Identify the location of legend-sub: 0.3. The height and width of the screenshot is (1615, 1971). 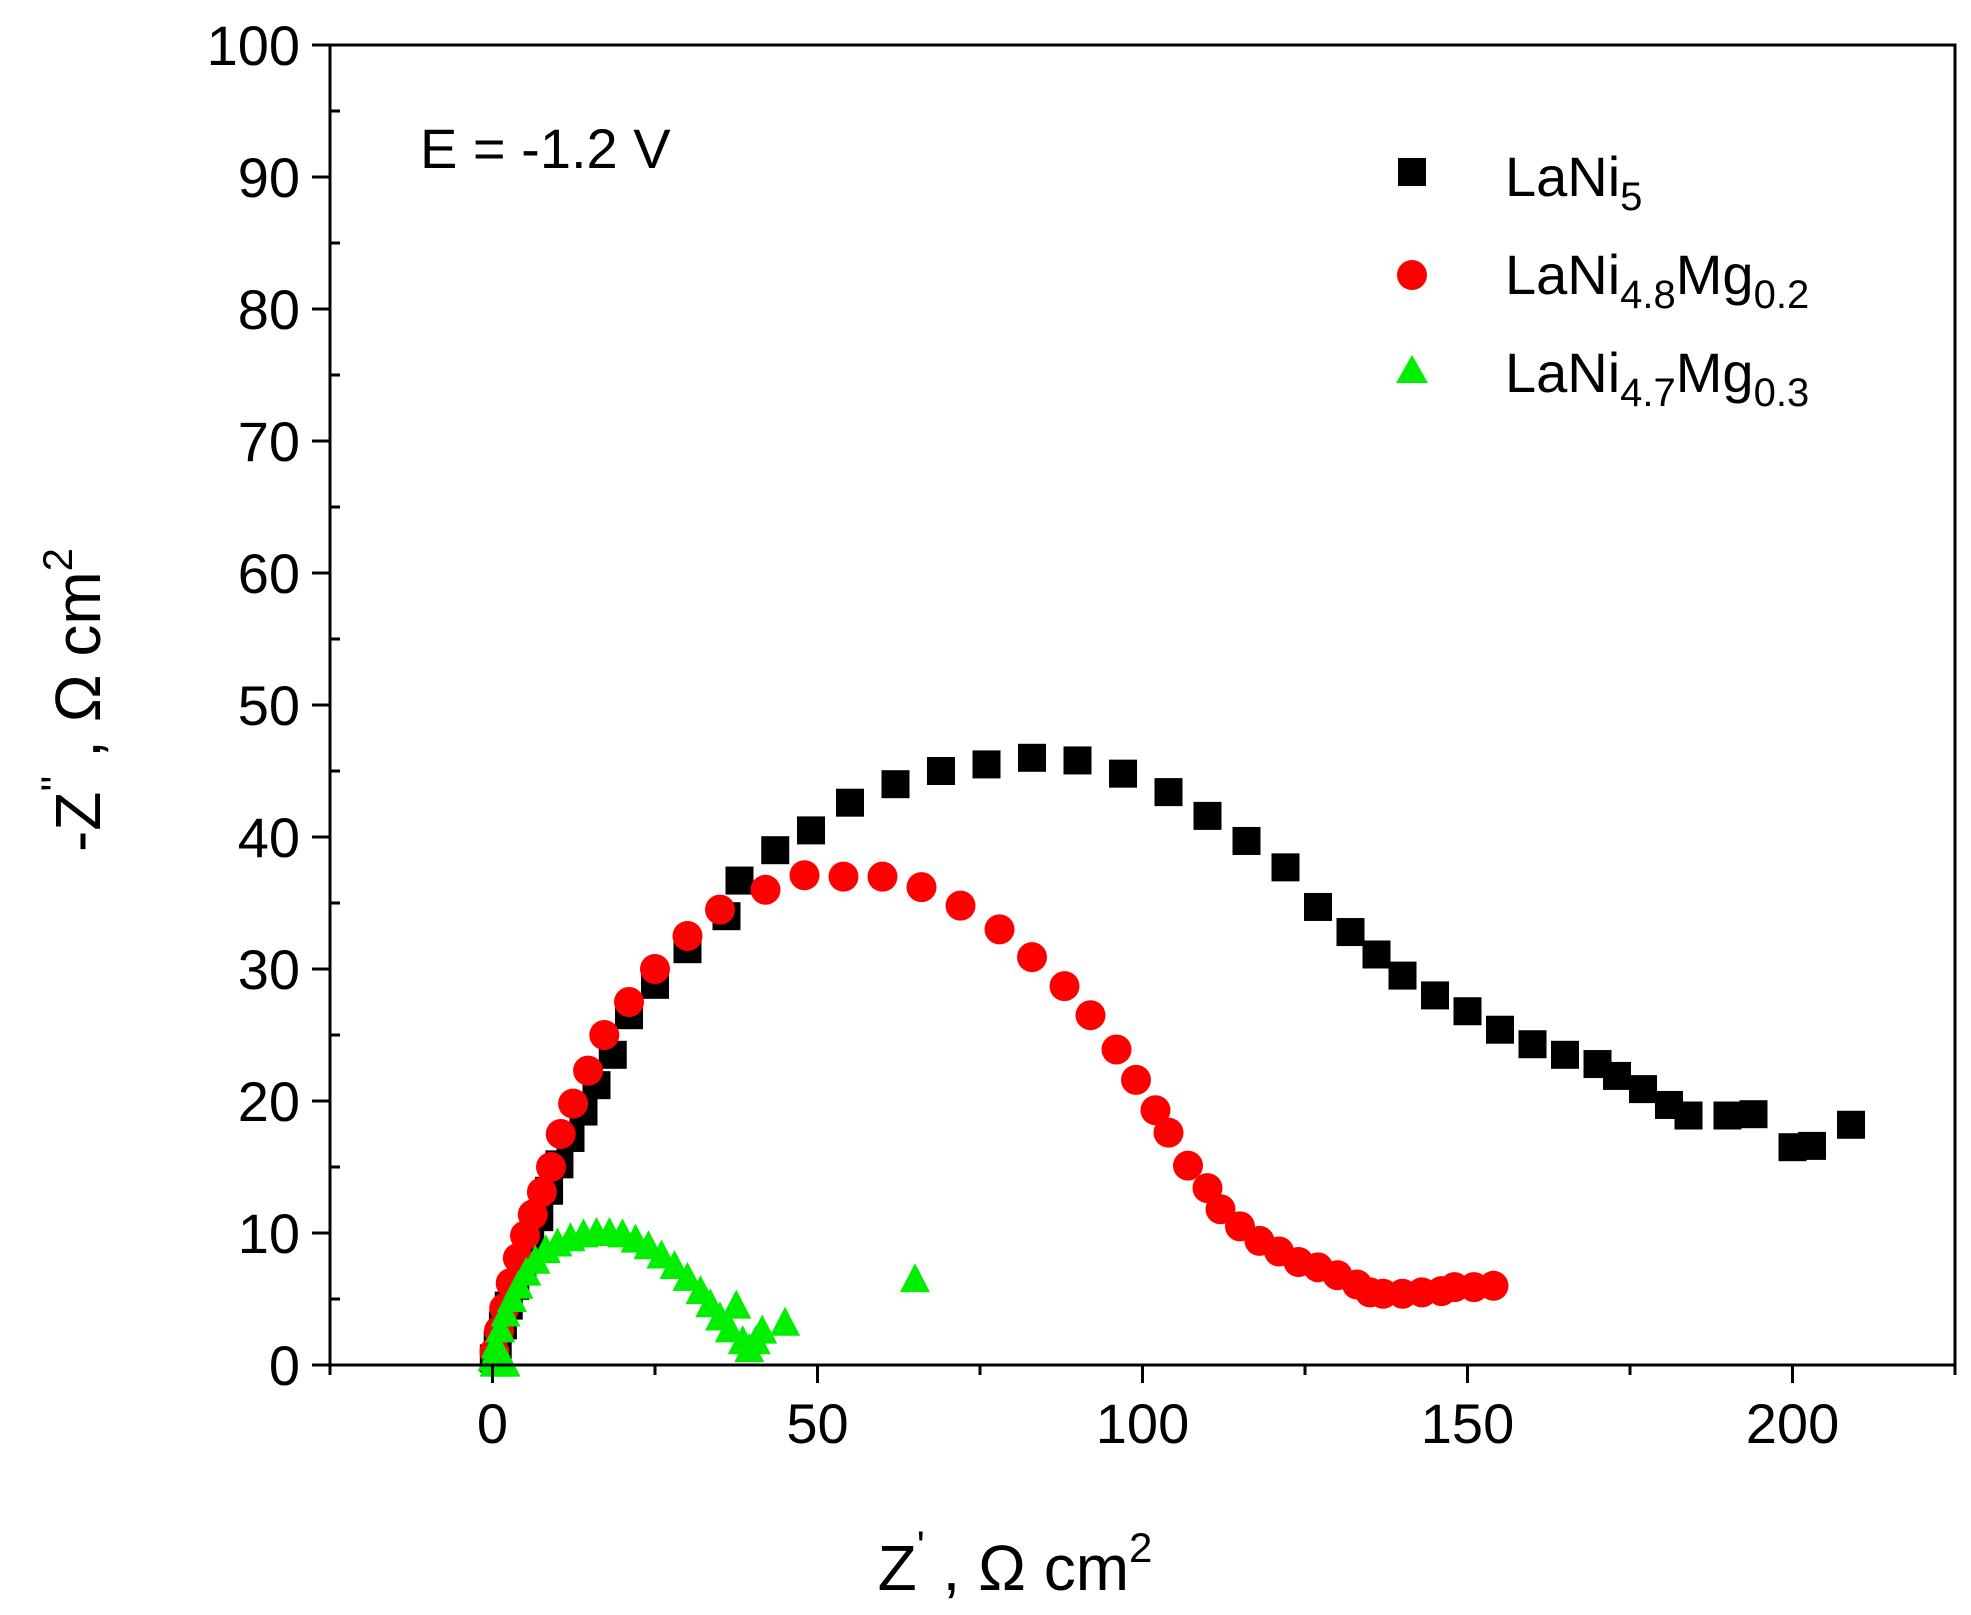
(1782, 393).